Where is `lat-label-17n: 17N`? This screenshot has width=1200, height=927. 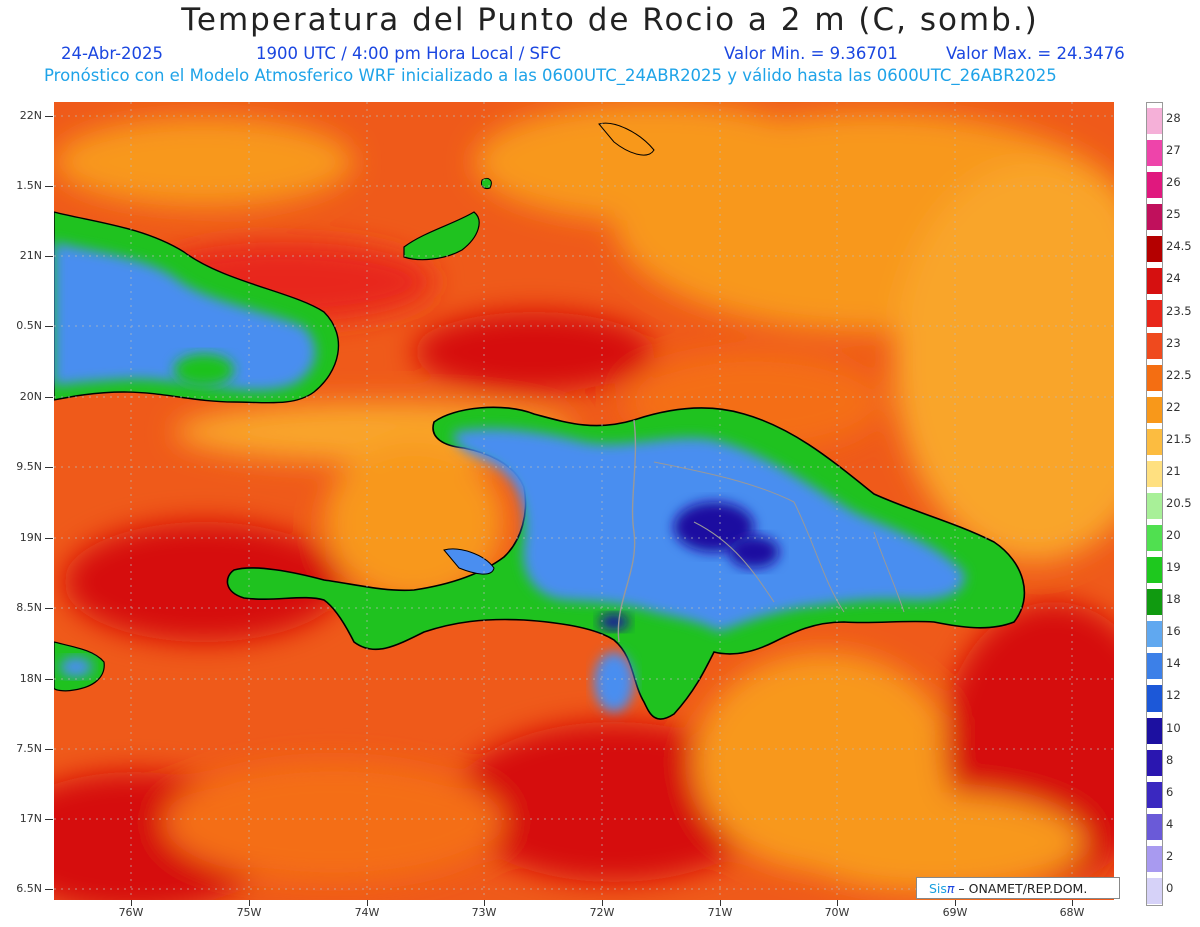
lat-label-17n: 17N is located at coordinates (30, 818).